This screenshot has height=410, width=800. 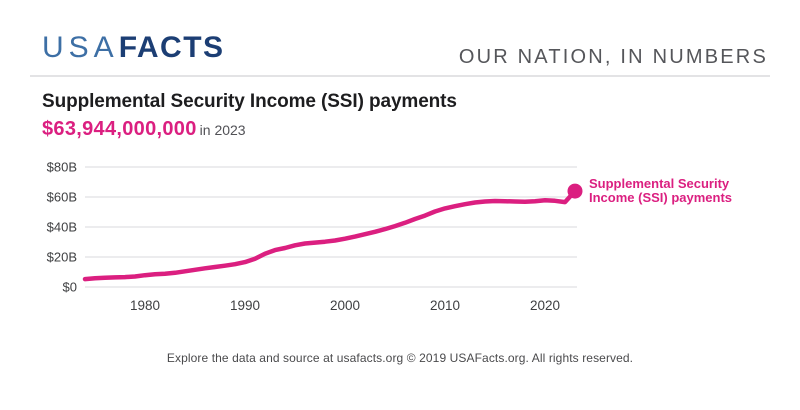 What do you see at coordinates (613, 57) in the screenshot?
I see `tagline: OUR NATION, IN NUMBERS` at bounding box center [613, 57].